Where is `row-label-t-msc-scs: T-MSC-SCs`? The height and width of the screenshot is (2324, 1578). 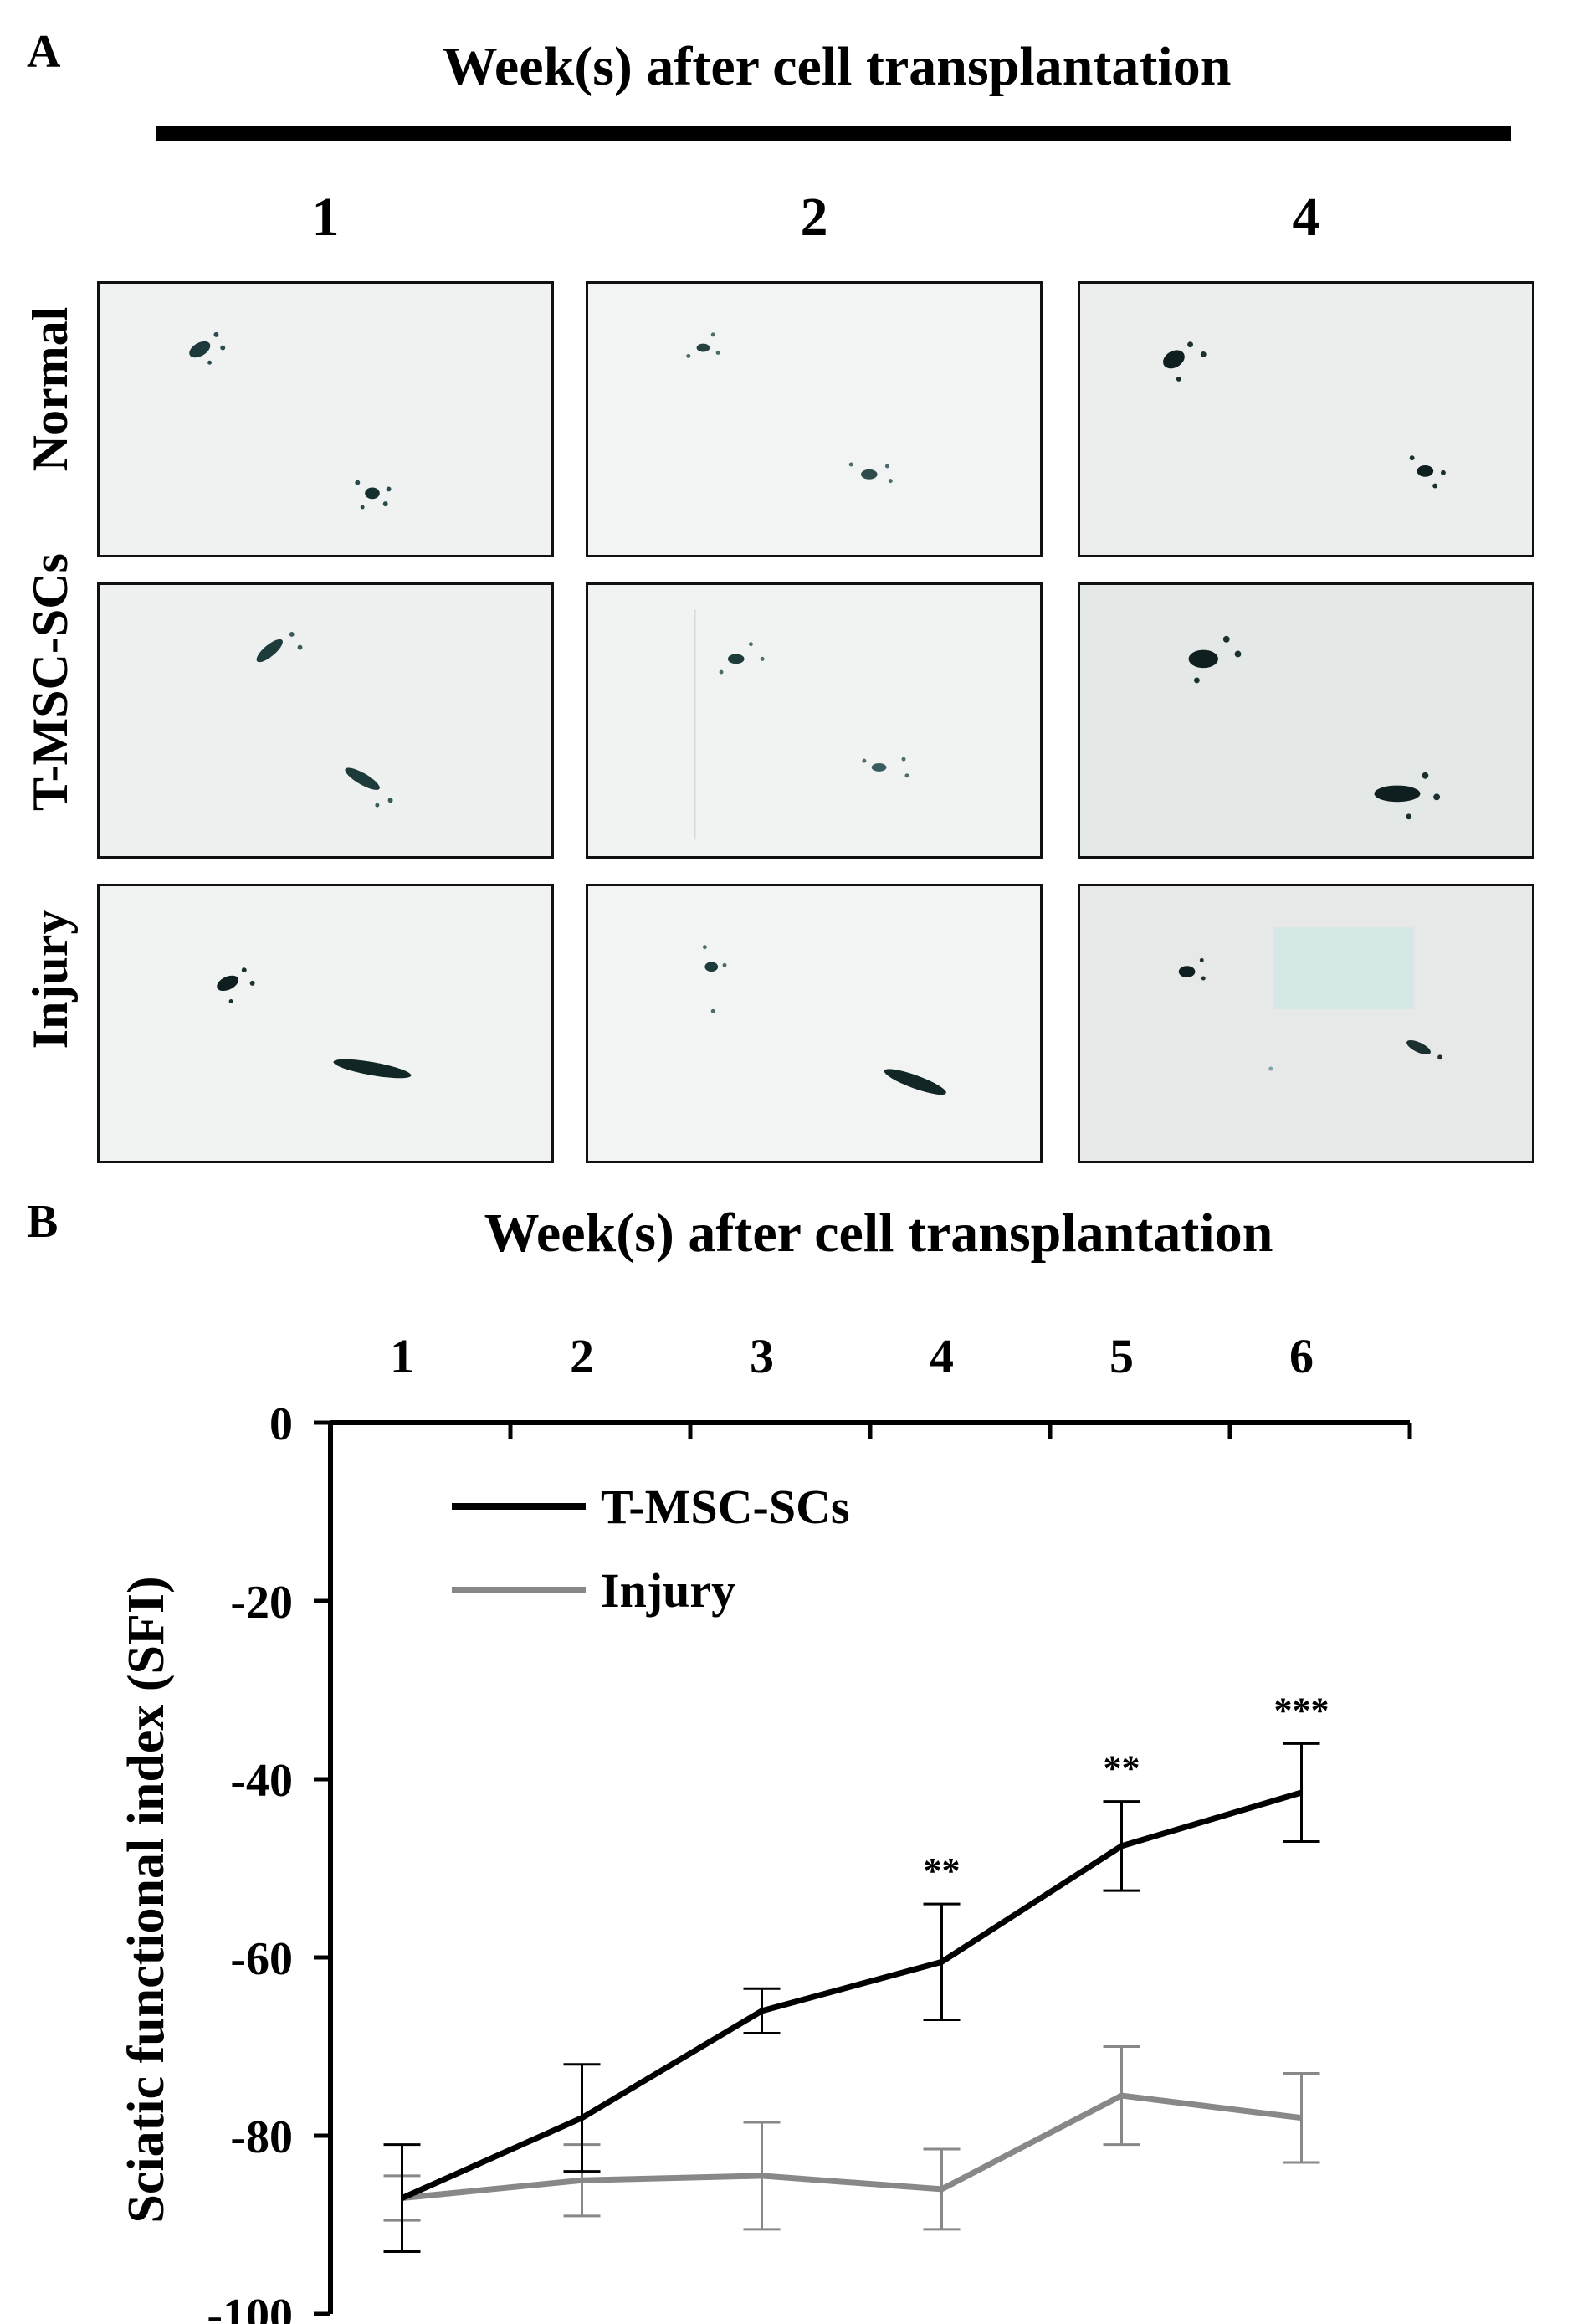 row-label-t-msc-scs: T-MSC-SCs is located at coordinates (51, 682).